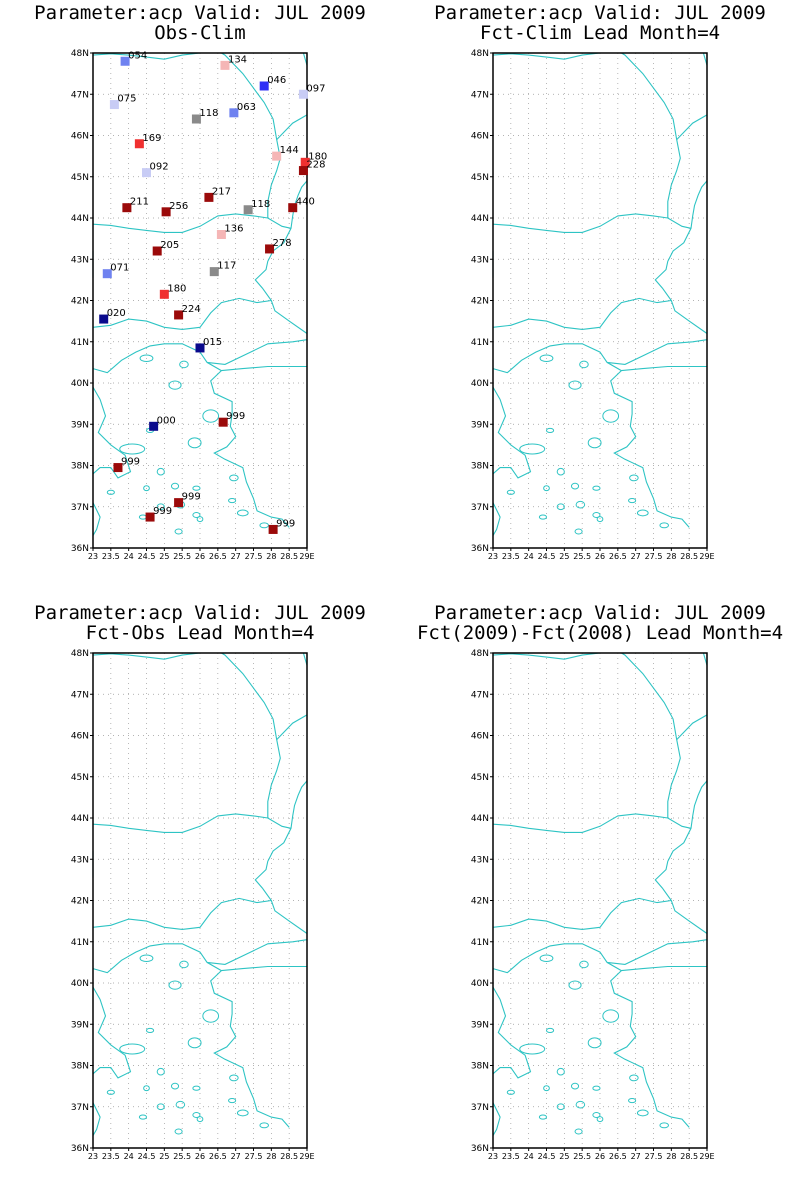 This screenshot has height=1200, width=800. I want to click on station-label: 075, so click(126, 99).